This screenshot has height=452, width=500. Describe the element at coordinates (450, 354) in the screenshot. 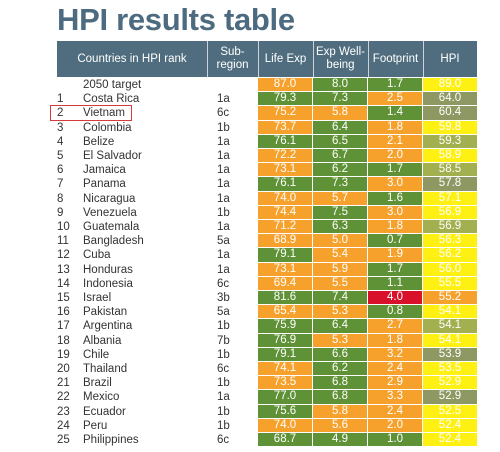

I see `hpi-cell: 53.9` at that location.